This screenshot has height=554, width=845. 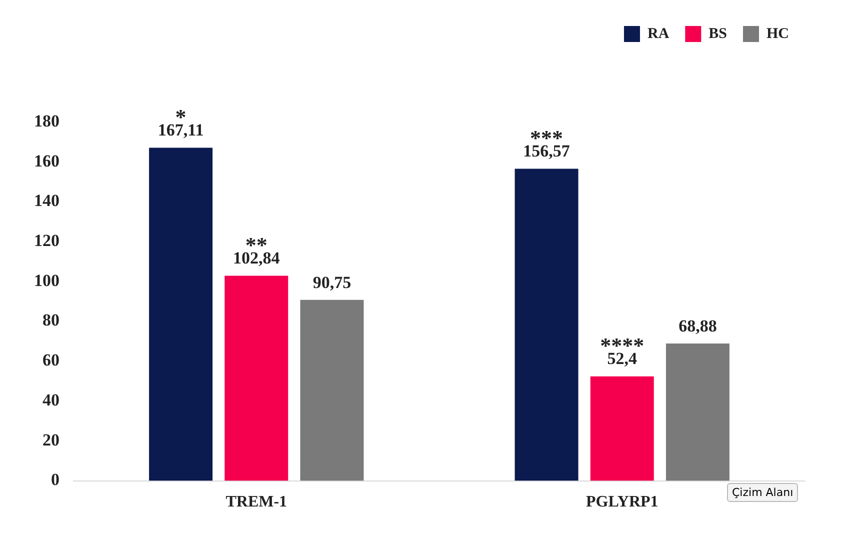 What do you see at coordinates (718, 34) in the screenshot?
I see `legend-label: BS` at bounding box center [718, 34].